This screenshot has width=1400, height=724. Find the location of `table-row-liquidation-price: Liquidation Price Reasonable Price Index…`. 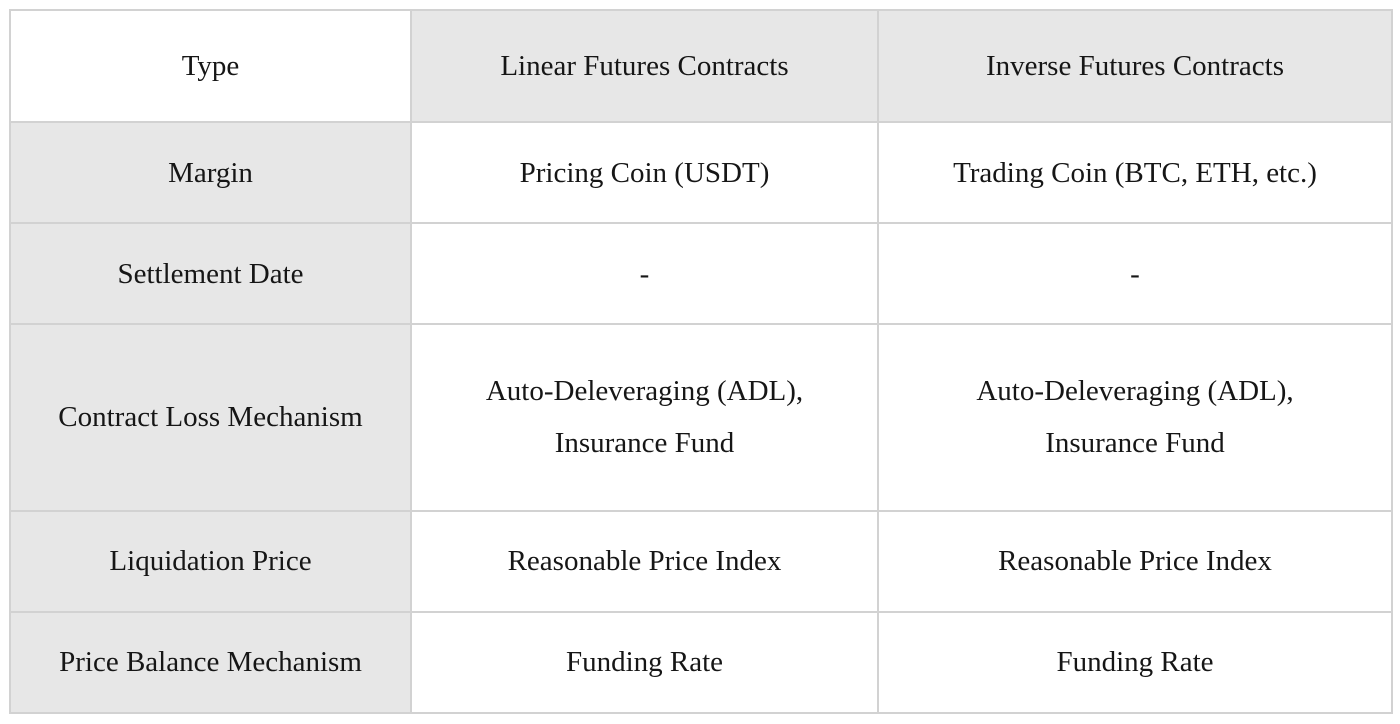

table-row-liquidation-price: Liquidation Price Reasonable Price Index… is located at coordinates (701, 561).